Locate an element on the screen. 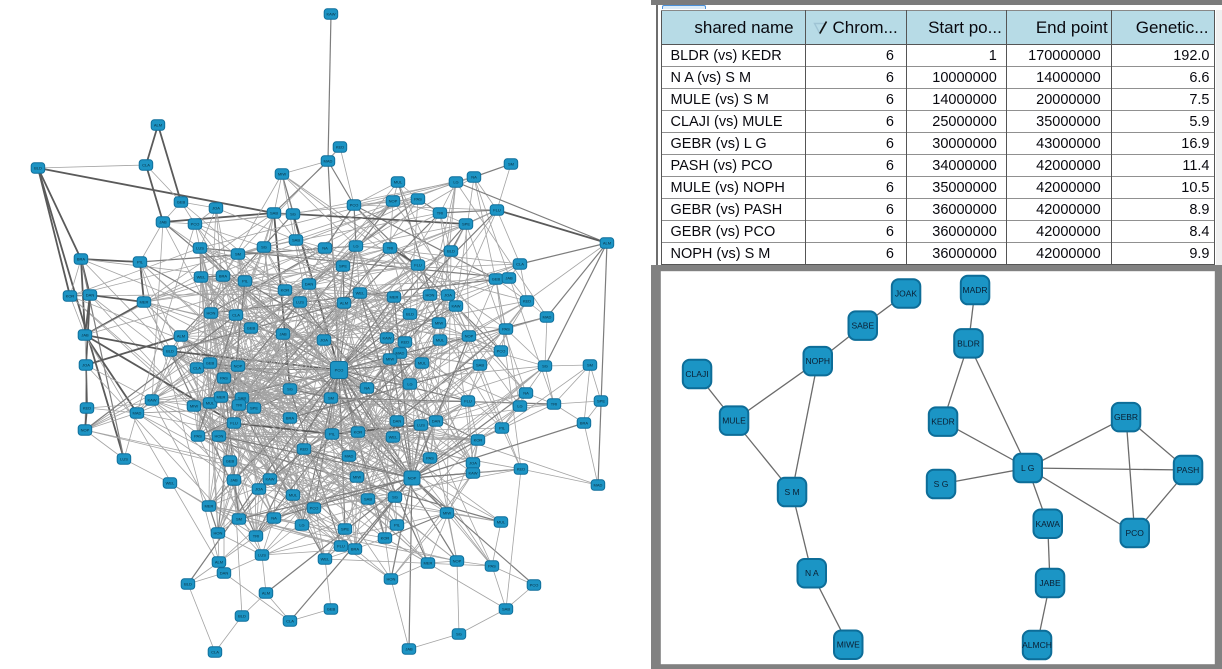  svg-text: KEDR is located at coordinates (943, 422).